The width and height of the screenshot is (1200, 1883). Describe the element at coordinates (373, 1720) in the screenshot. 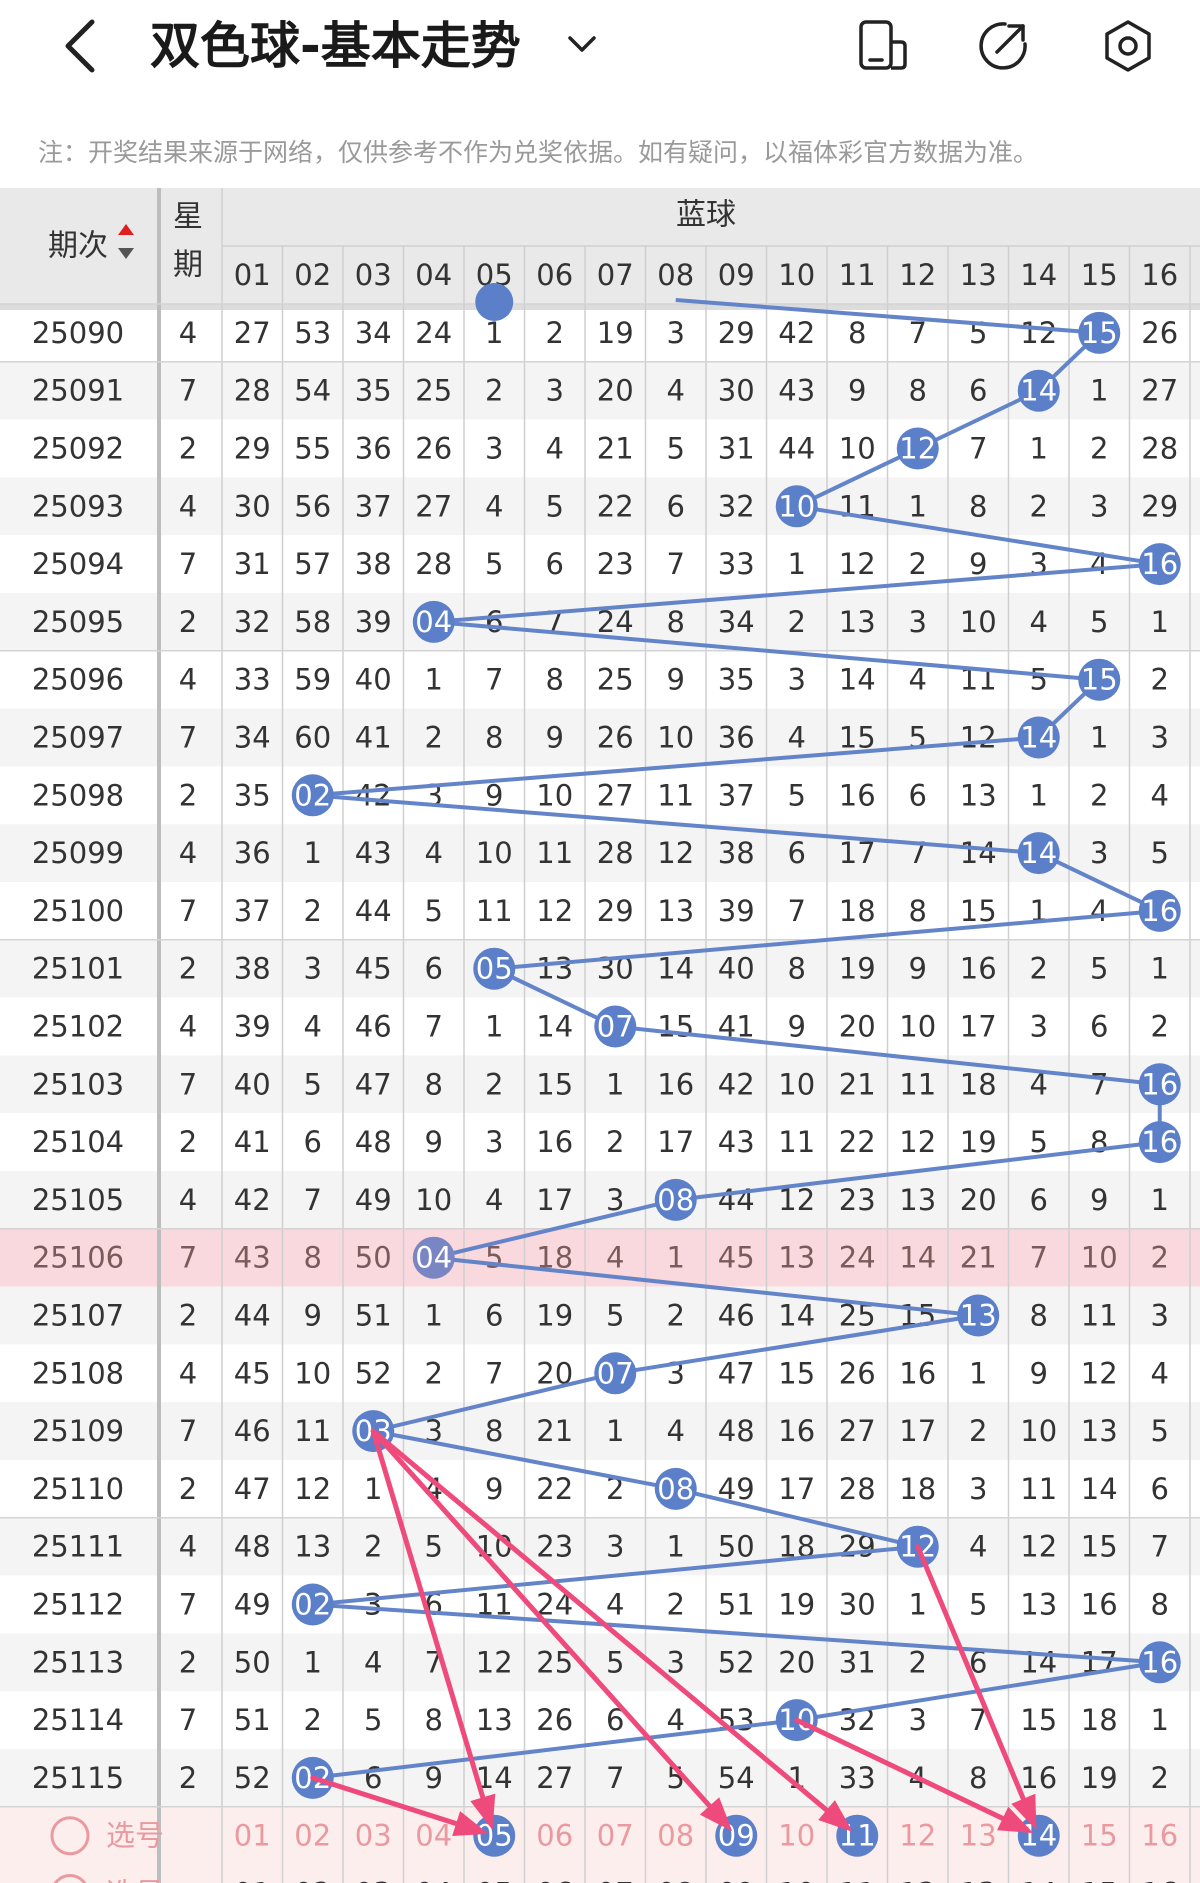

I see `omission-cell: 5` at that location.